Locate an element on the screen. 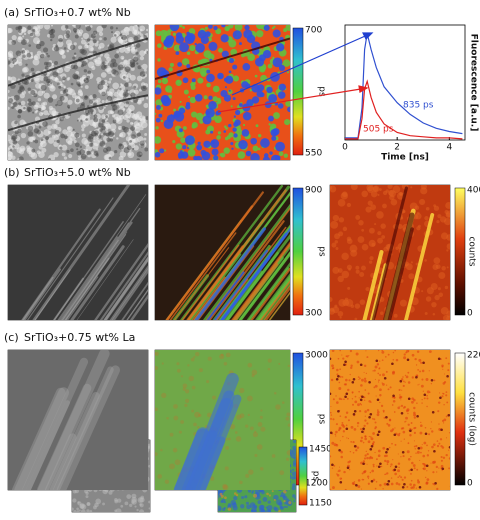 The width and height of the screenshot is (480, 520). colorbar is located at coordinates (298, 251).